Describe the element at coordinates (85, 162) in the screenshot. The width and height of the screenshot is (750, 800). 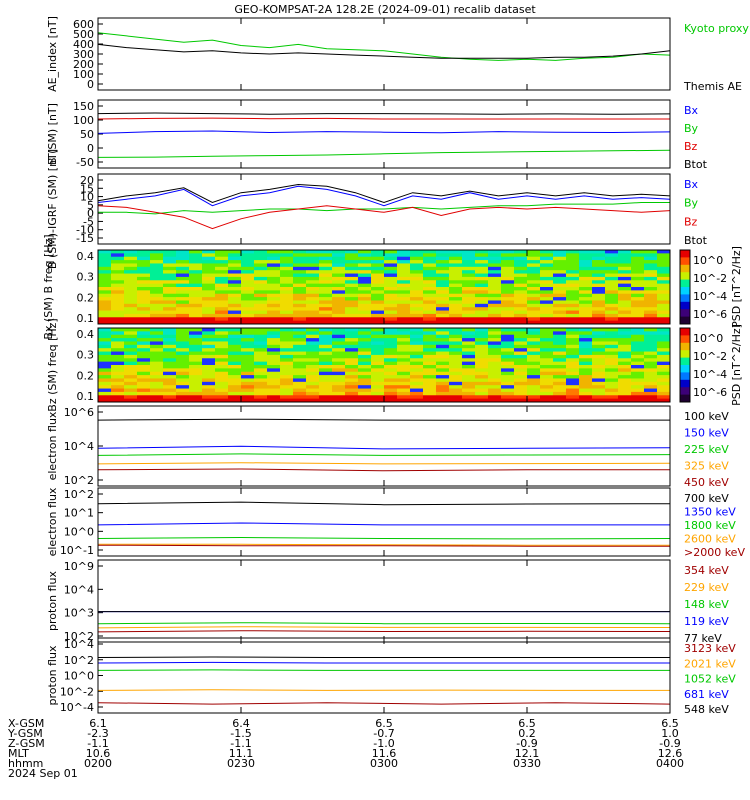
I see `y-tick-label: -50` at that location.